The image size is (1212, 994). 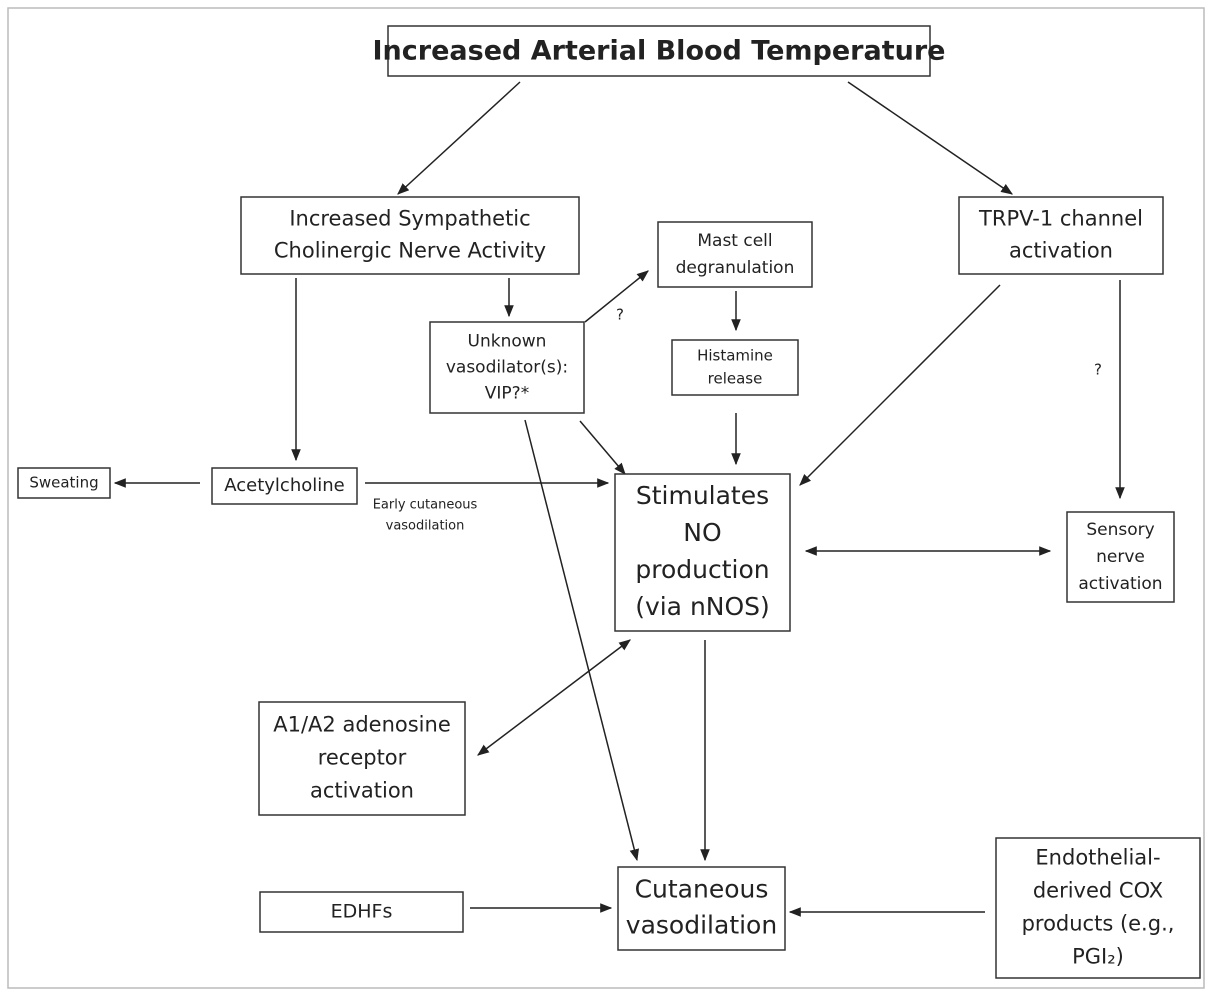 I want to click on node-label: TRPV-1 channel, so click(x=1060, y=219).